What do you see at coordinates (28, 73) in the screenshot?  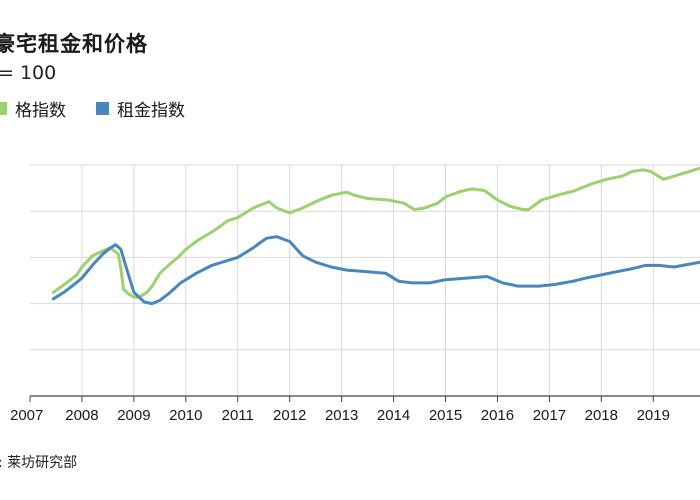 I see `chart-subtitle: = 100` at bounding box center [28, 73].